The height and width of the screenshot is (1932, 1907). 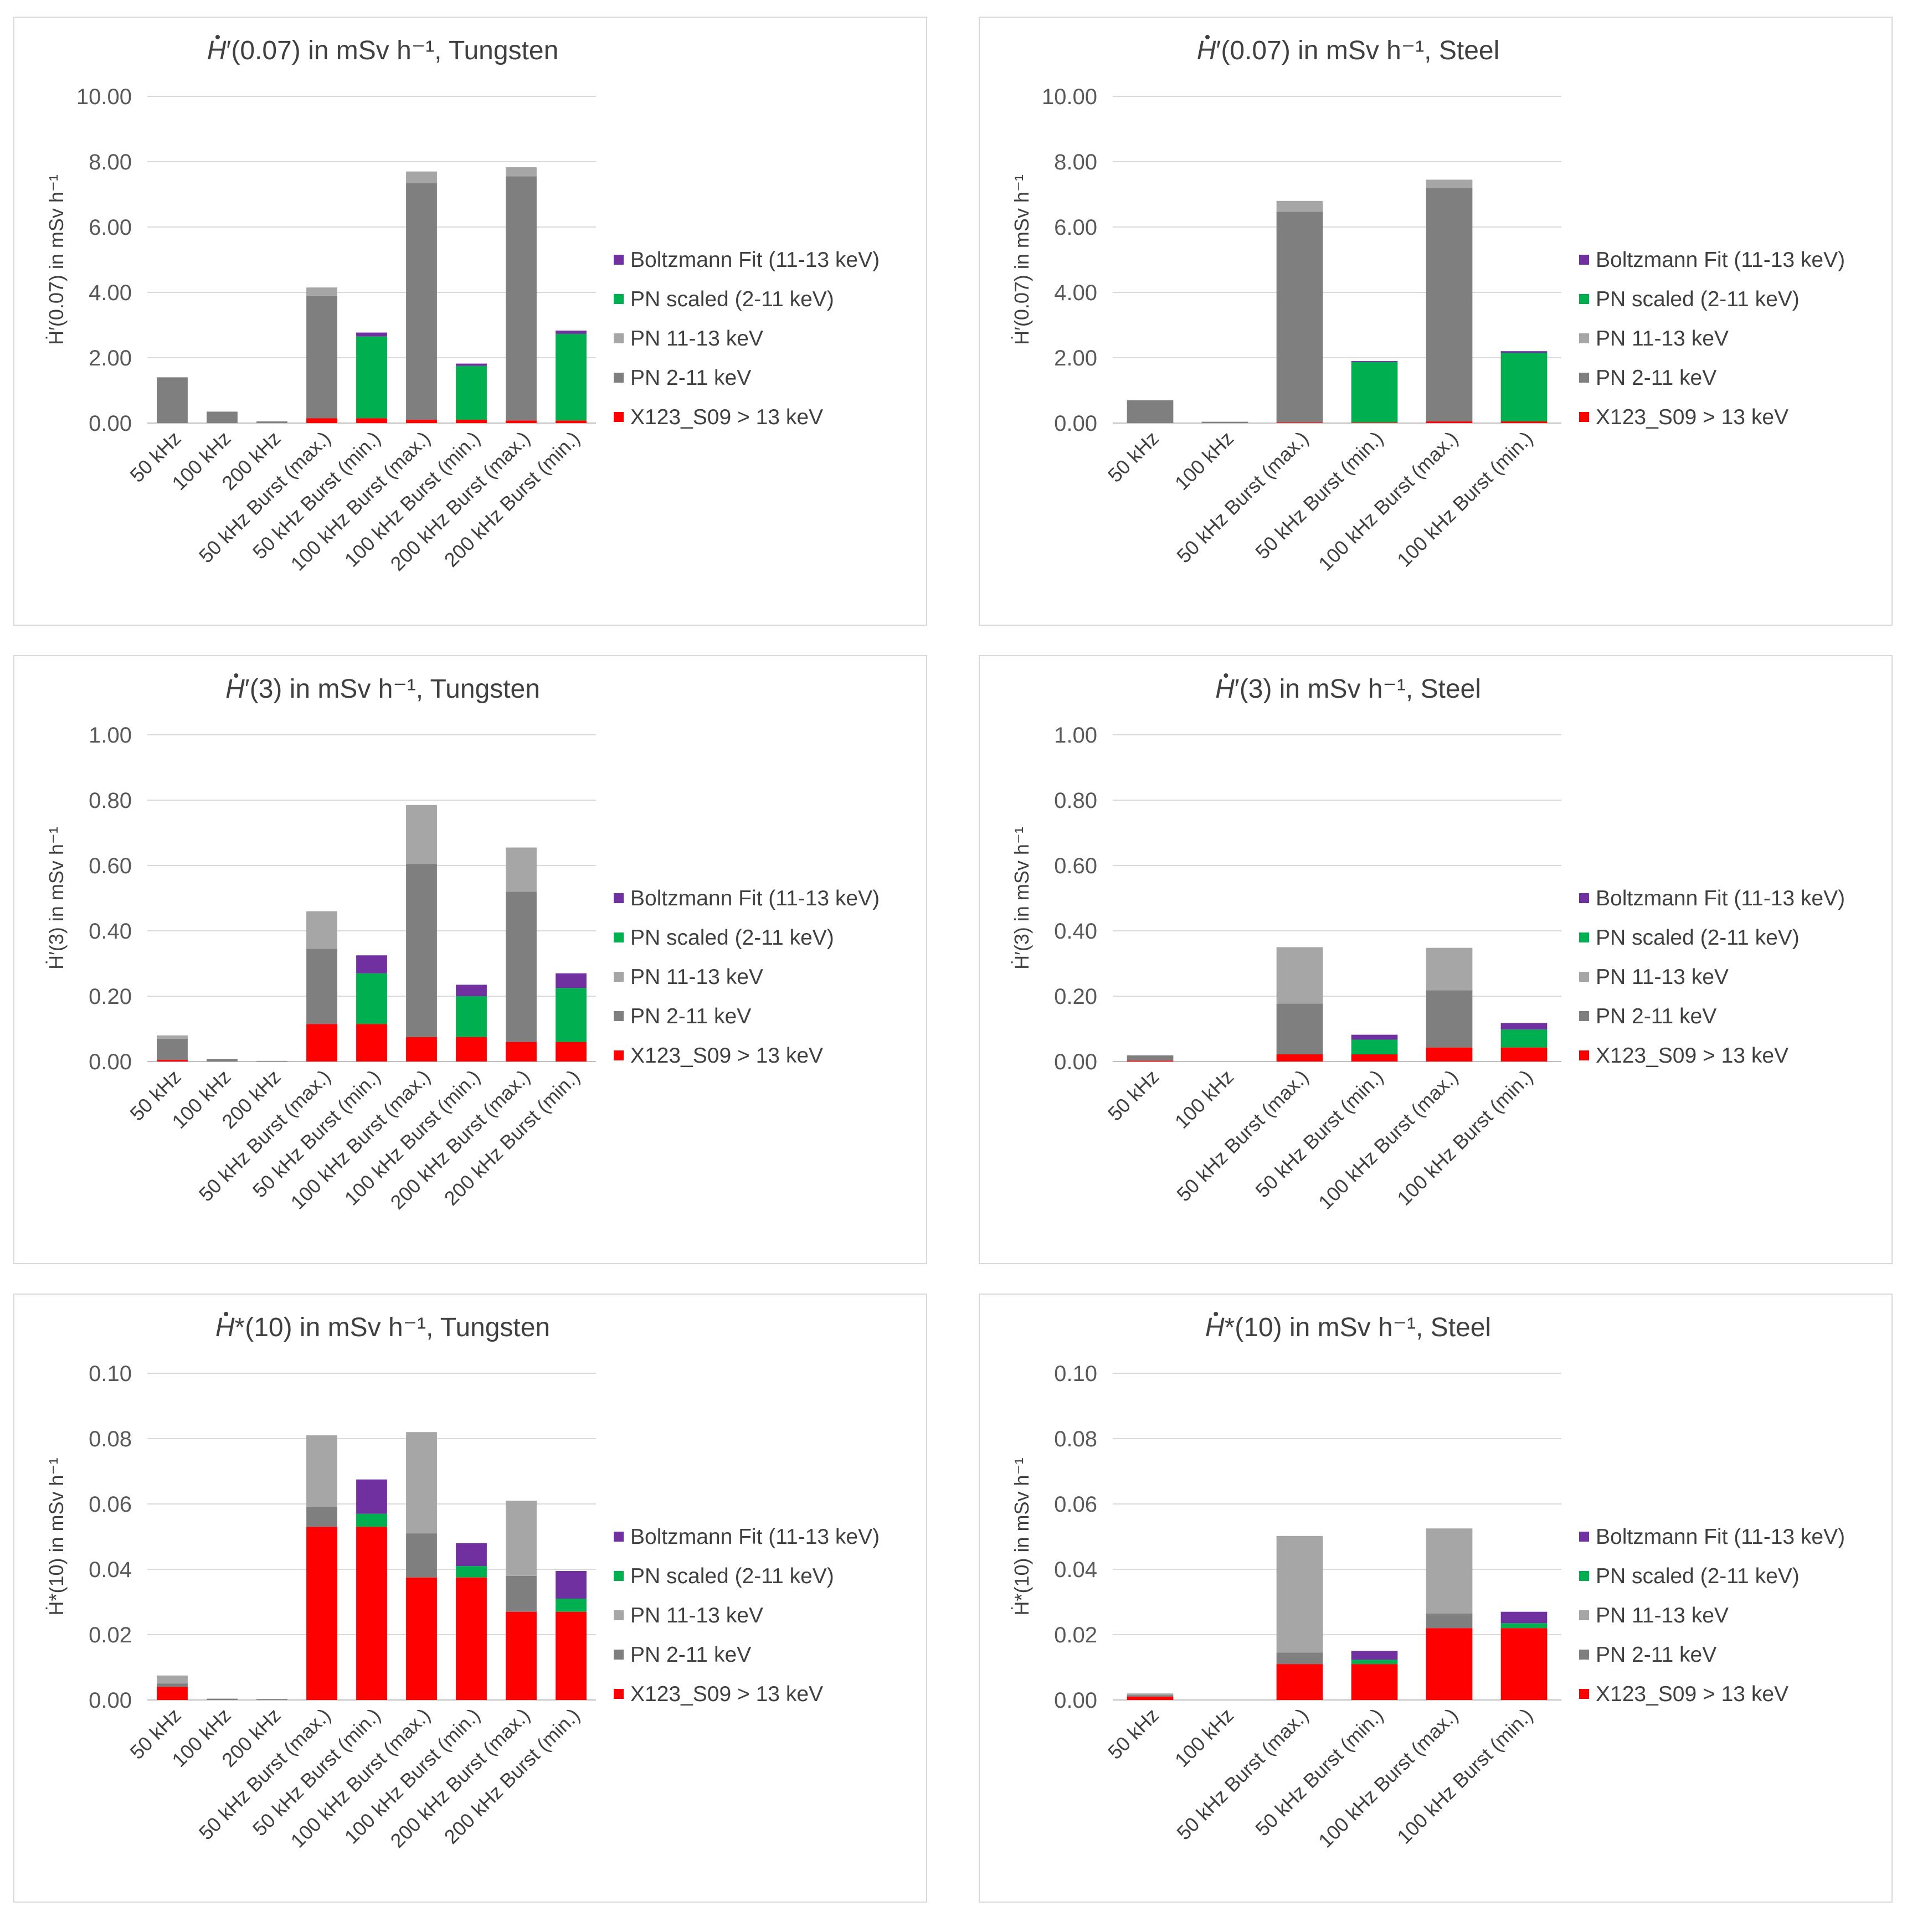 What do you see at coordinates (110, 293) in the screenshot?
I see `y-tick-label: 4.00` at bounding box center [110, 293].